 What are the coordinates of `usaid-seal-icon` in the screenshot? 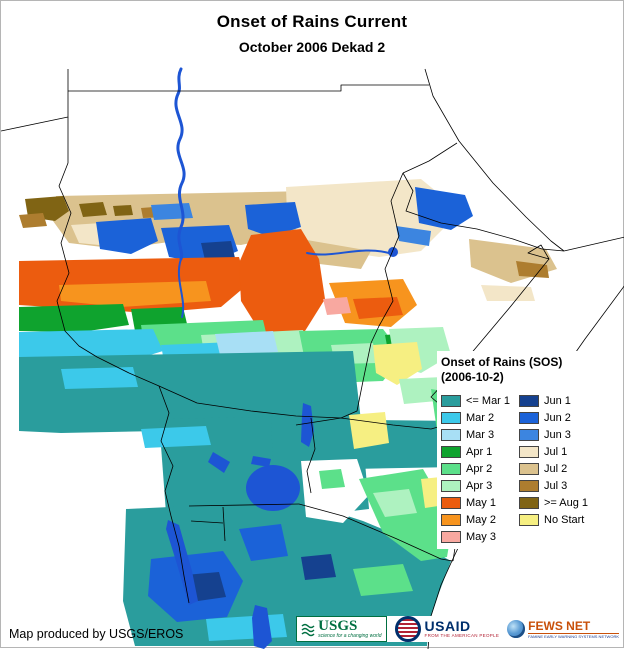 It's located at (407, 629).